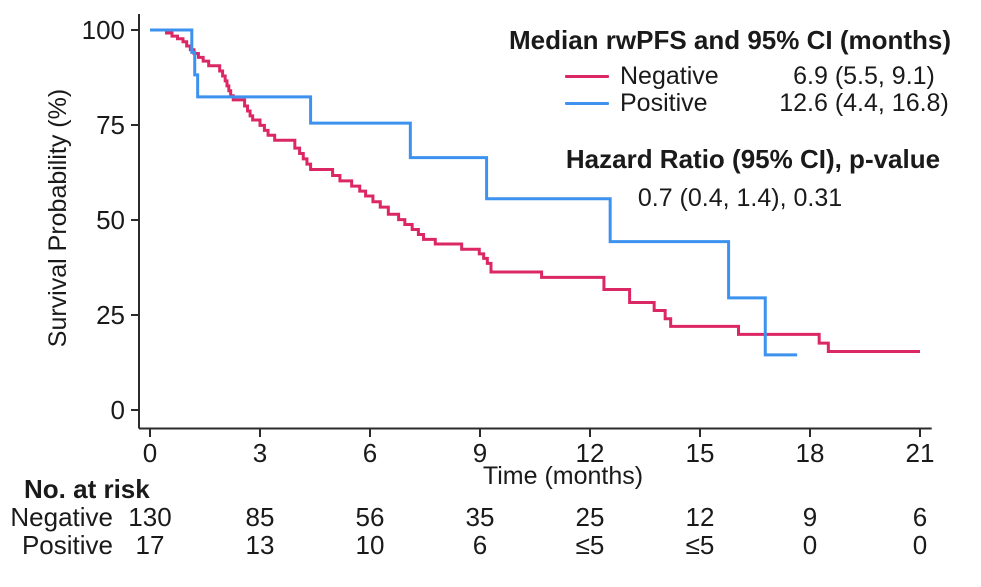 The height and width of the screenshot is (587, 981). Describe the element at coordinates (810, 453) in the screenshot. I see `x-tick-label: 18` at that location.